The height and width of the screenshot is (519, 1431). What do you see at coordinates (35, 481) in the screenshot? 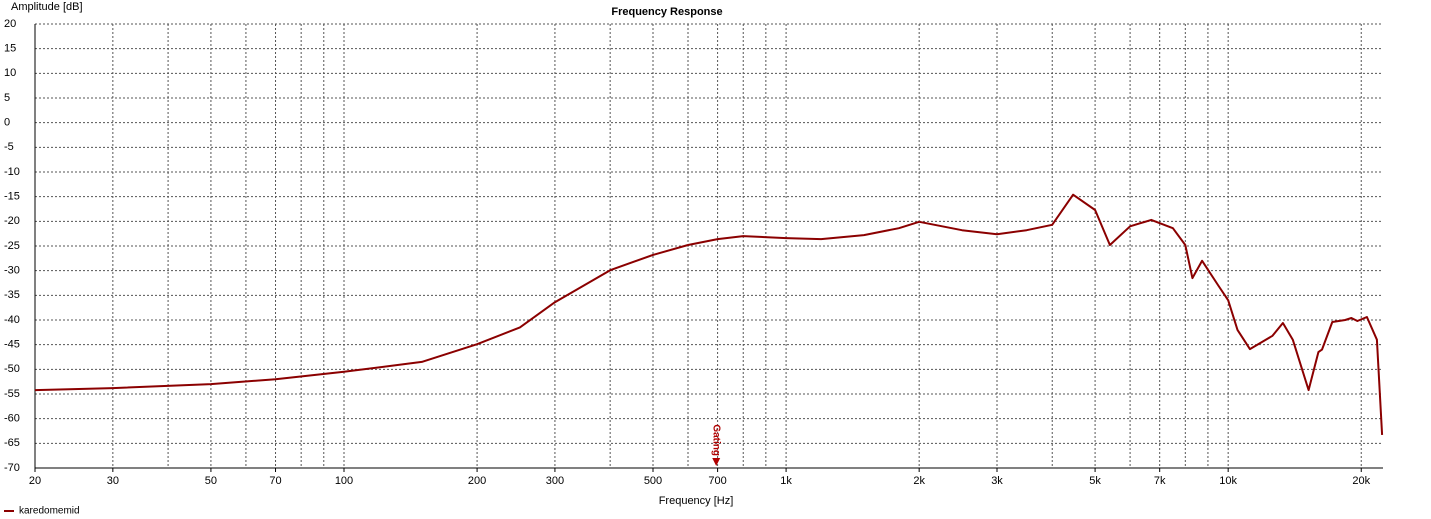
I see `x-tick-label: 20` at bounding box center [35, 481].